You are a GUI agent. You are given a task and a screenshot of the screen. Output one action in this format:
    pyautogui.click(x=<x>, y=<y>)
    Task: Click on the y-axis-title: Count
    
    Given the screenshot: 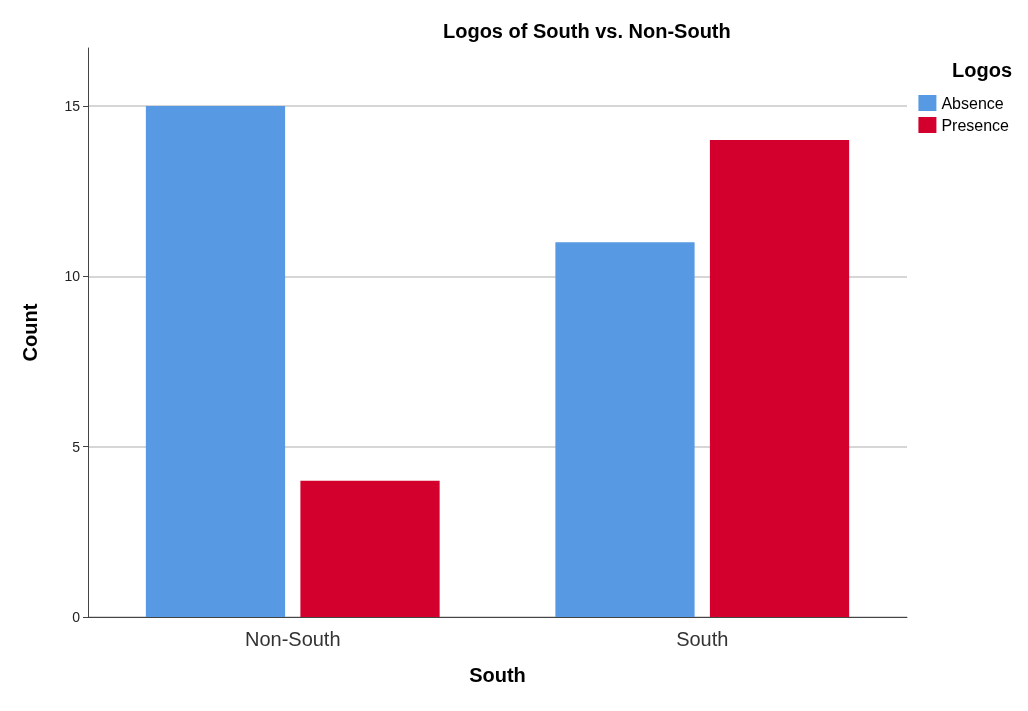 What is the action you would take?
    pyautogui.click(x=30, y=332)
    